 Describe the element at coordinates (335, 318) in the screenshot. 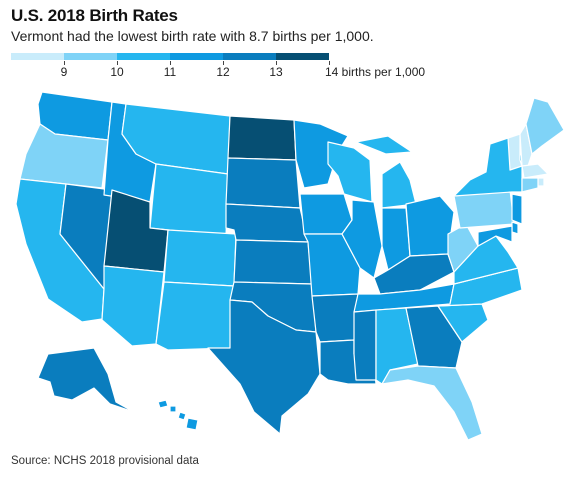

I see `state-ar` at that location.